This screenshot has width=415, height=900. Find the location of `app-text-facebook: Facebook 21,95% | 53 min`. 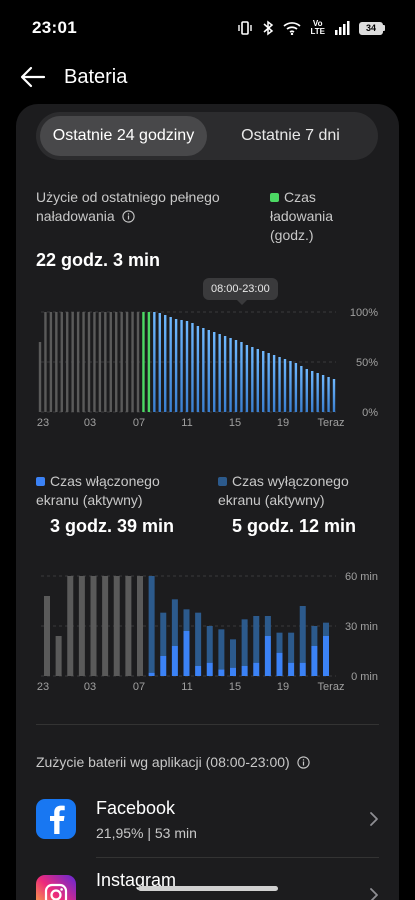

app-text-facebook: Facebook 21,95% | 53 min is located at coordinates (227, 819).